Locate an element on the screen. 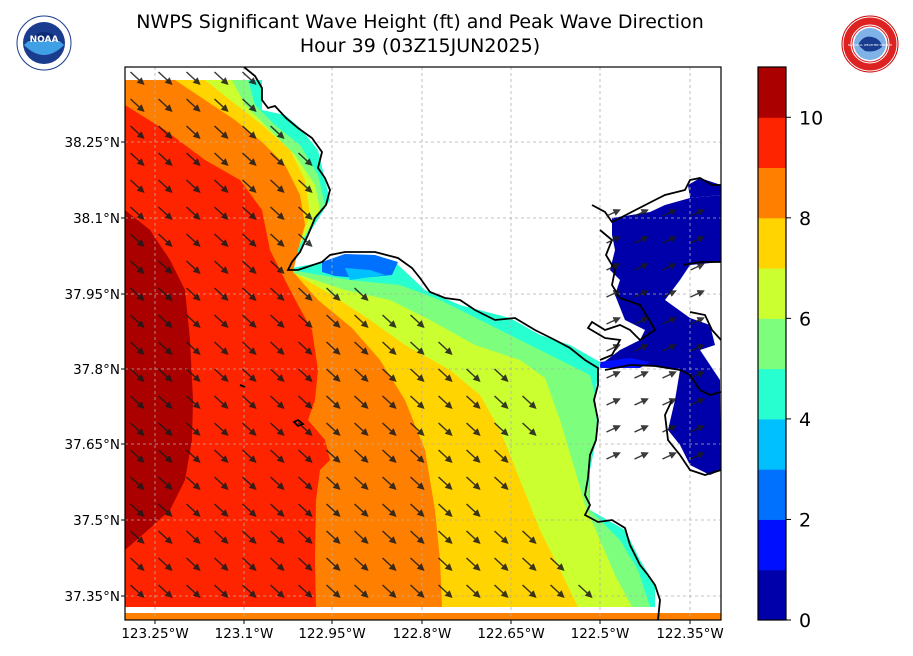 This screenshot has width=913, height=656. nws-logo-text: NATIONAL WEATHER SERVICE is located at coordinates (870, 45).